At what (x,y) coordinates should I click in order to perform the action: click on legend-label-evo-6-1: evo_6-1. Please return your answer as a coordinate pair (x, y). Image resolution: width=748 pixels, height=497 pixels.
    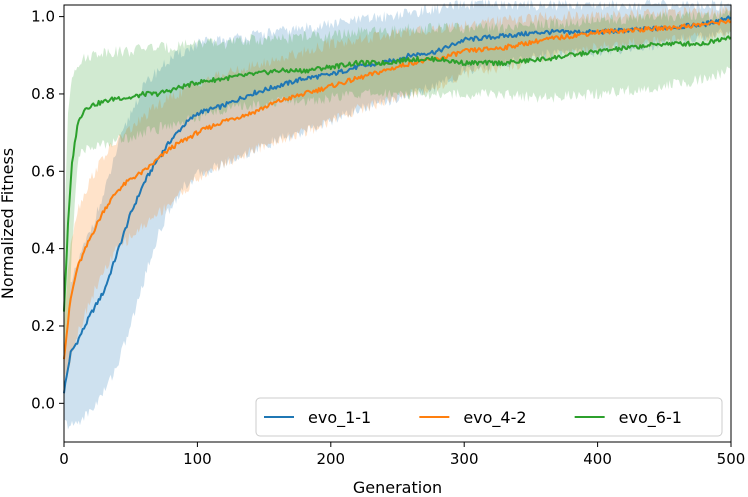
    Looking at the image, I should click on (650, 418).